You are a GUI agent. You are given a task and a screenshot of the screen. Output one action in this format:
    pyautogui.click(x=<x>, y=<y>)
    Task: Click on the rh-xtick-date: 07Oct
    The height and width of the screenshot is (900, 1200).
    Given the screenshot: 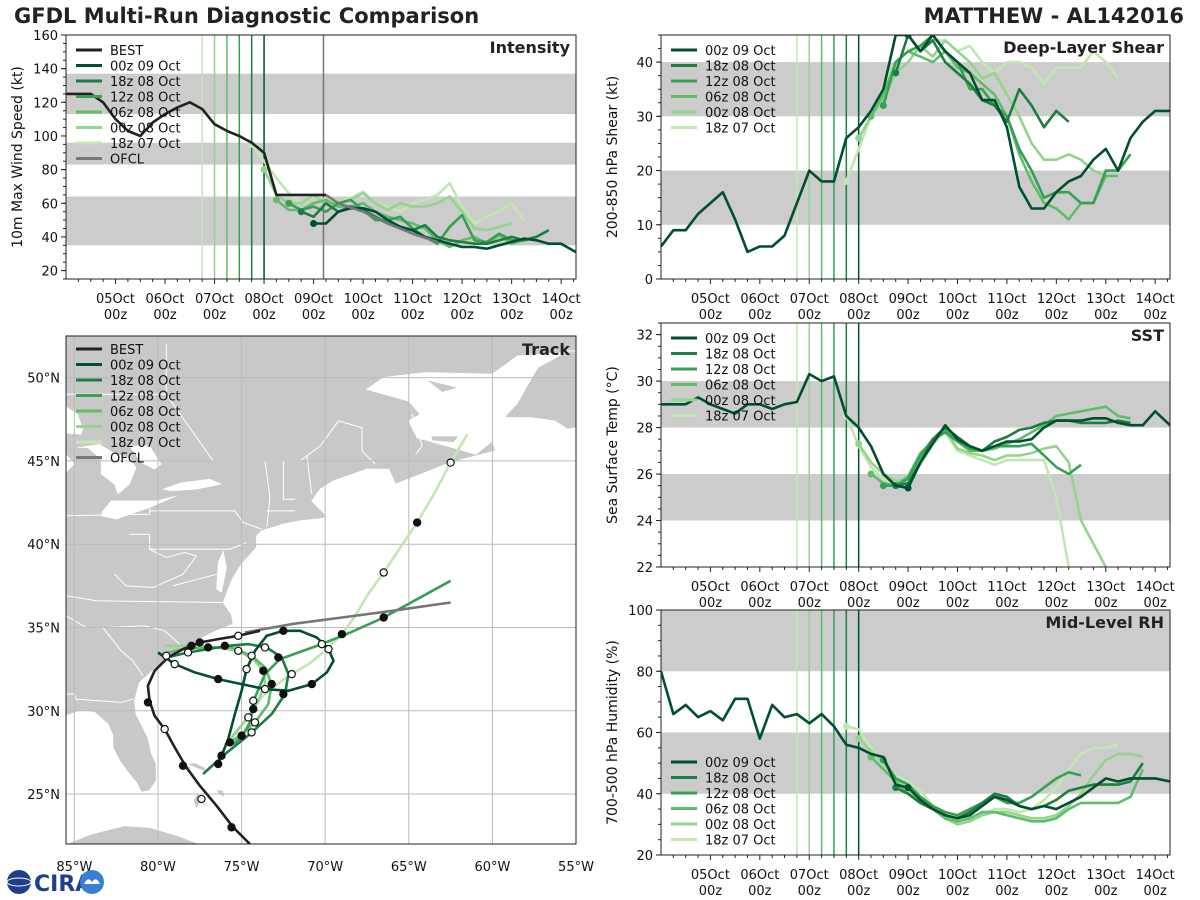 What is the action you would take?
    pyautogui.click(x=809, y=875)
    